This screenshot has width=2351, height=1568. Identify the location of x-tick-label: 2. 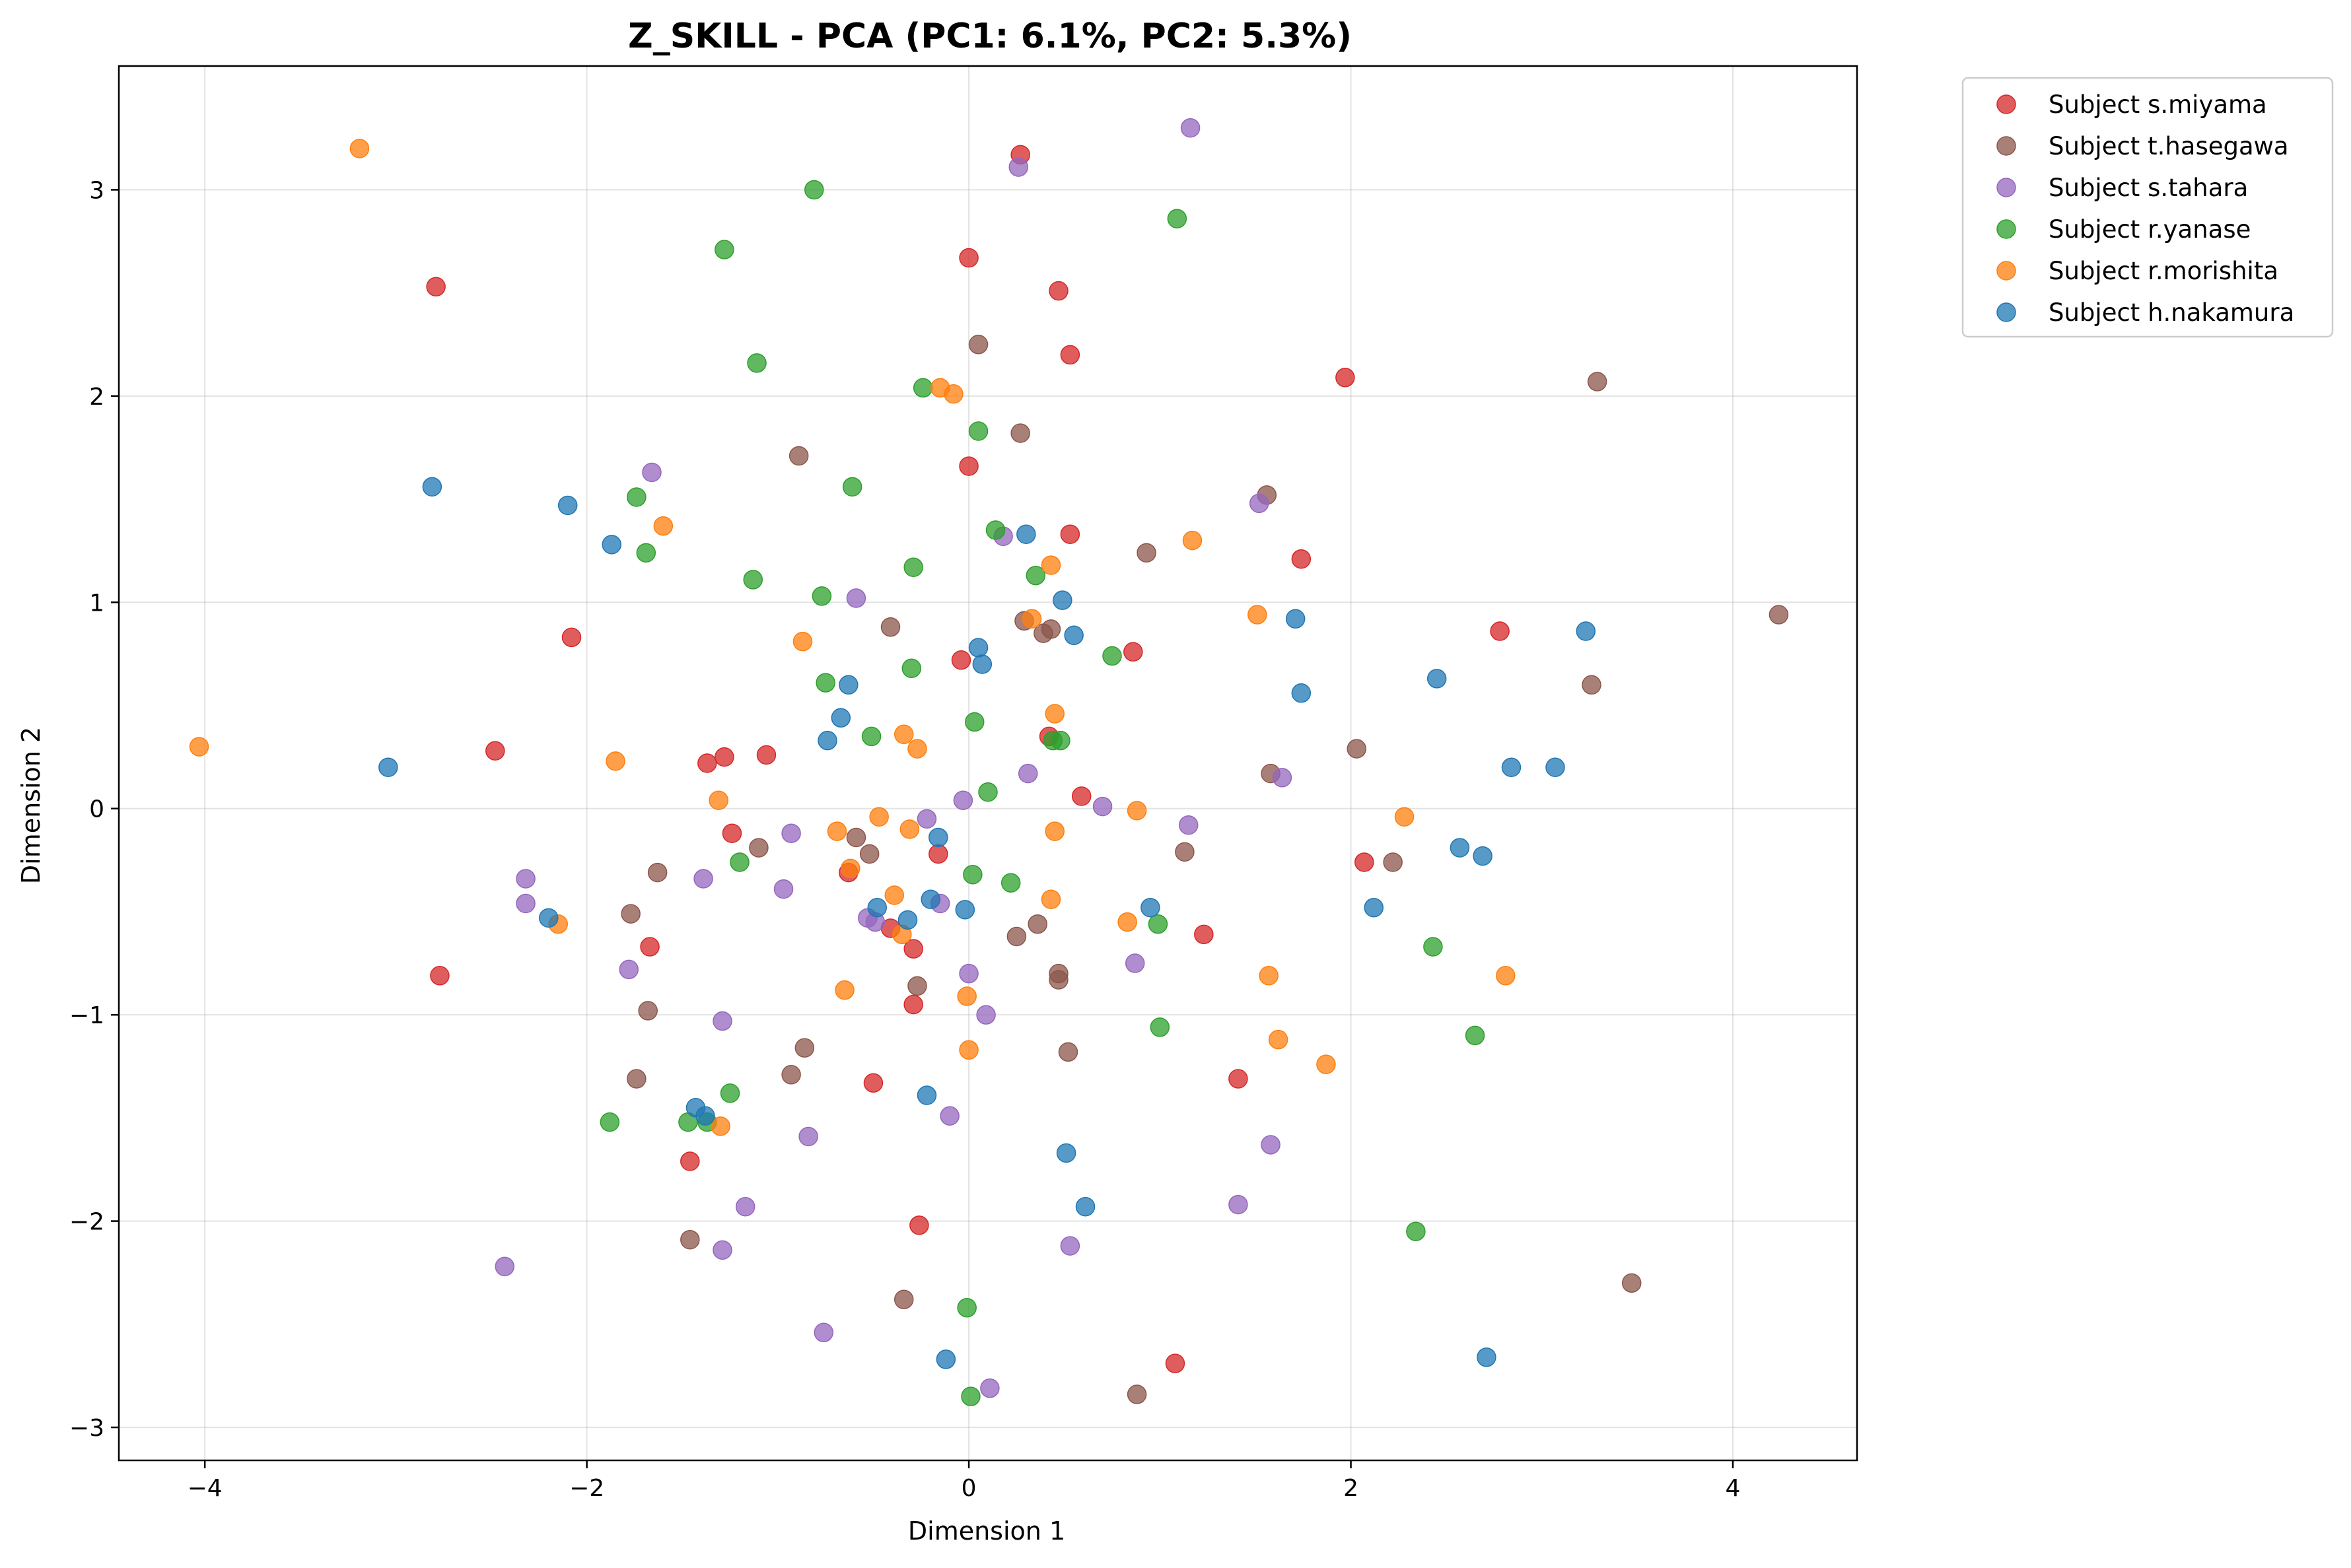
(1350, 1488).